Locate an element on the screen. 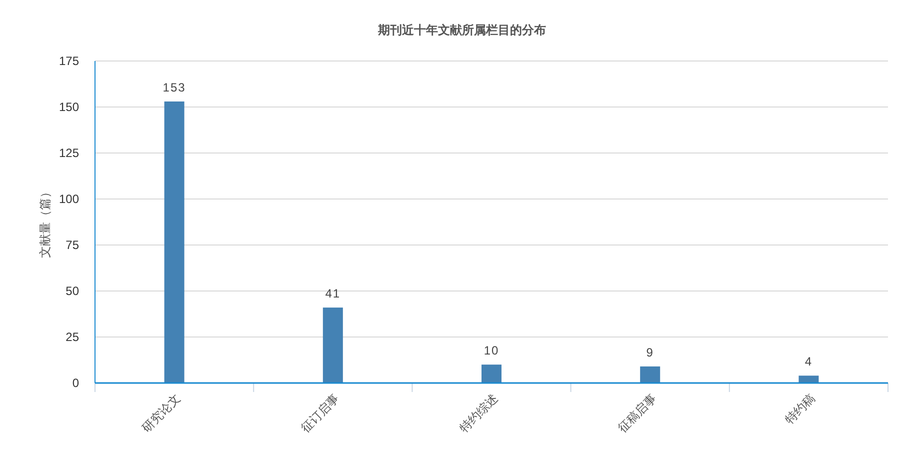 The height and width of the screenshot is (452, 909). x-tick-label: 特约稿 is located at coordinates (800, 408).